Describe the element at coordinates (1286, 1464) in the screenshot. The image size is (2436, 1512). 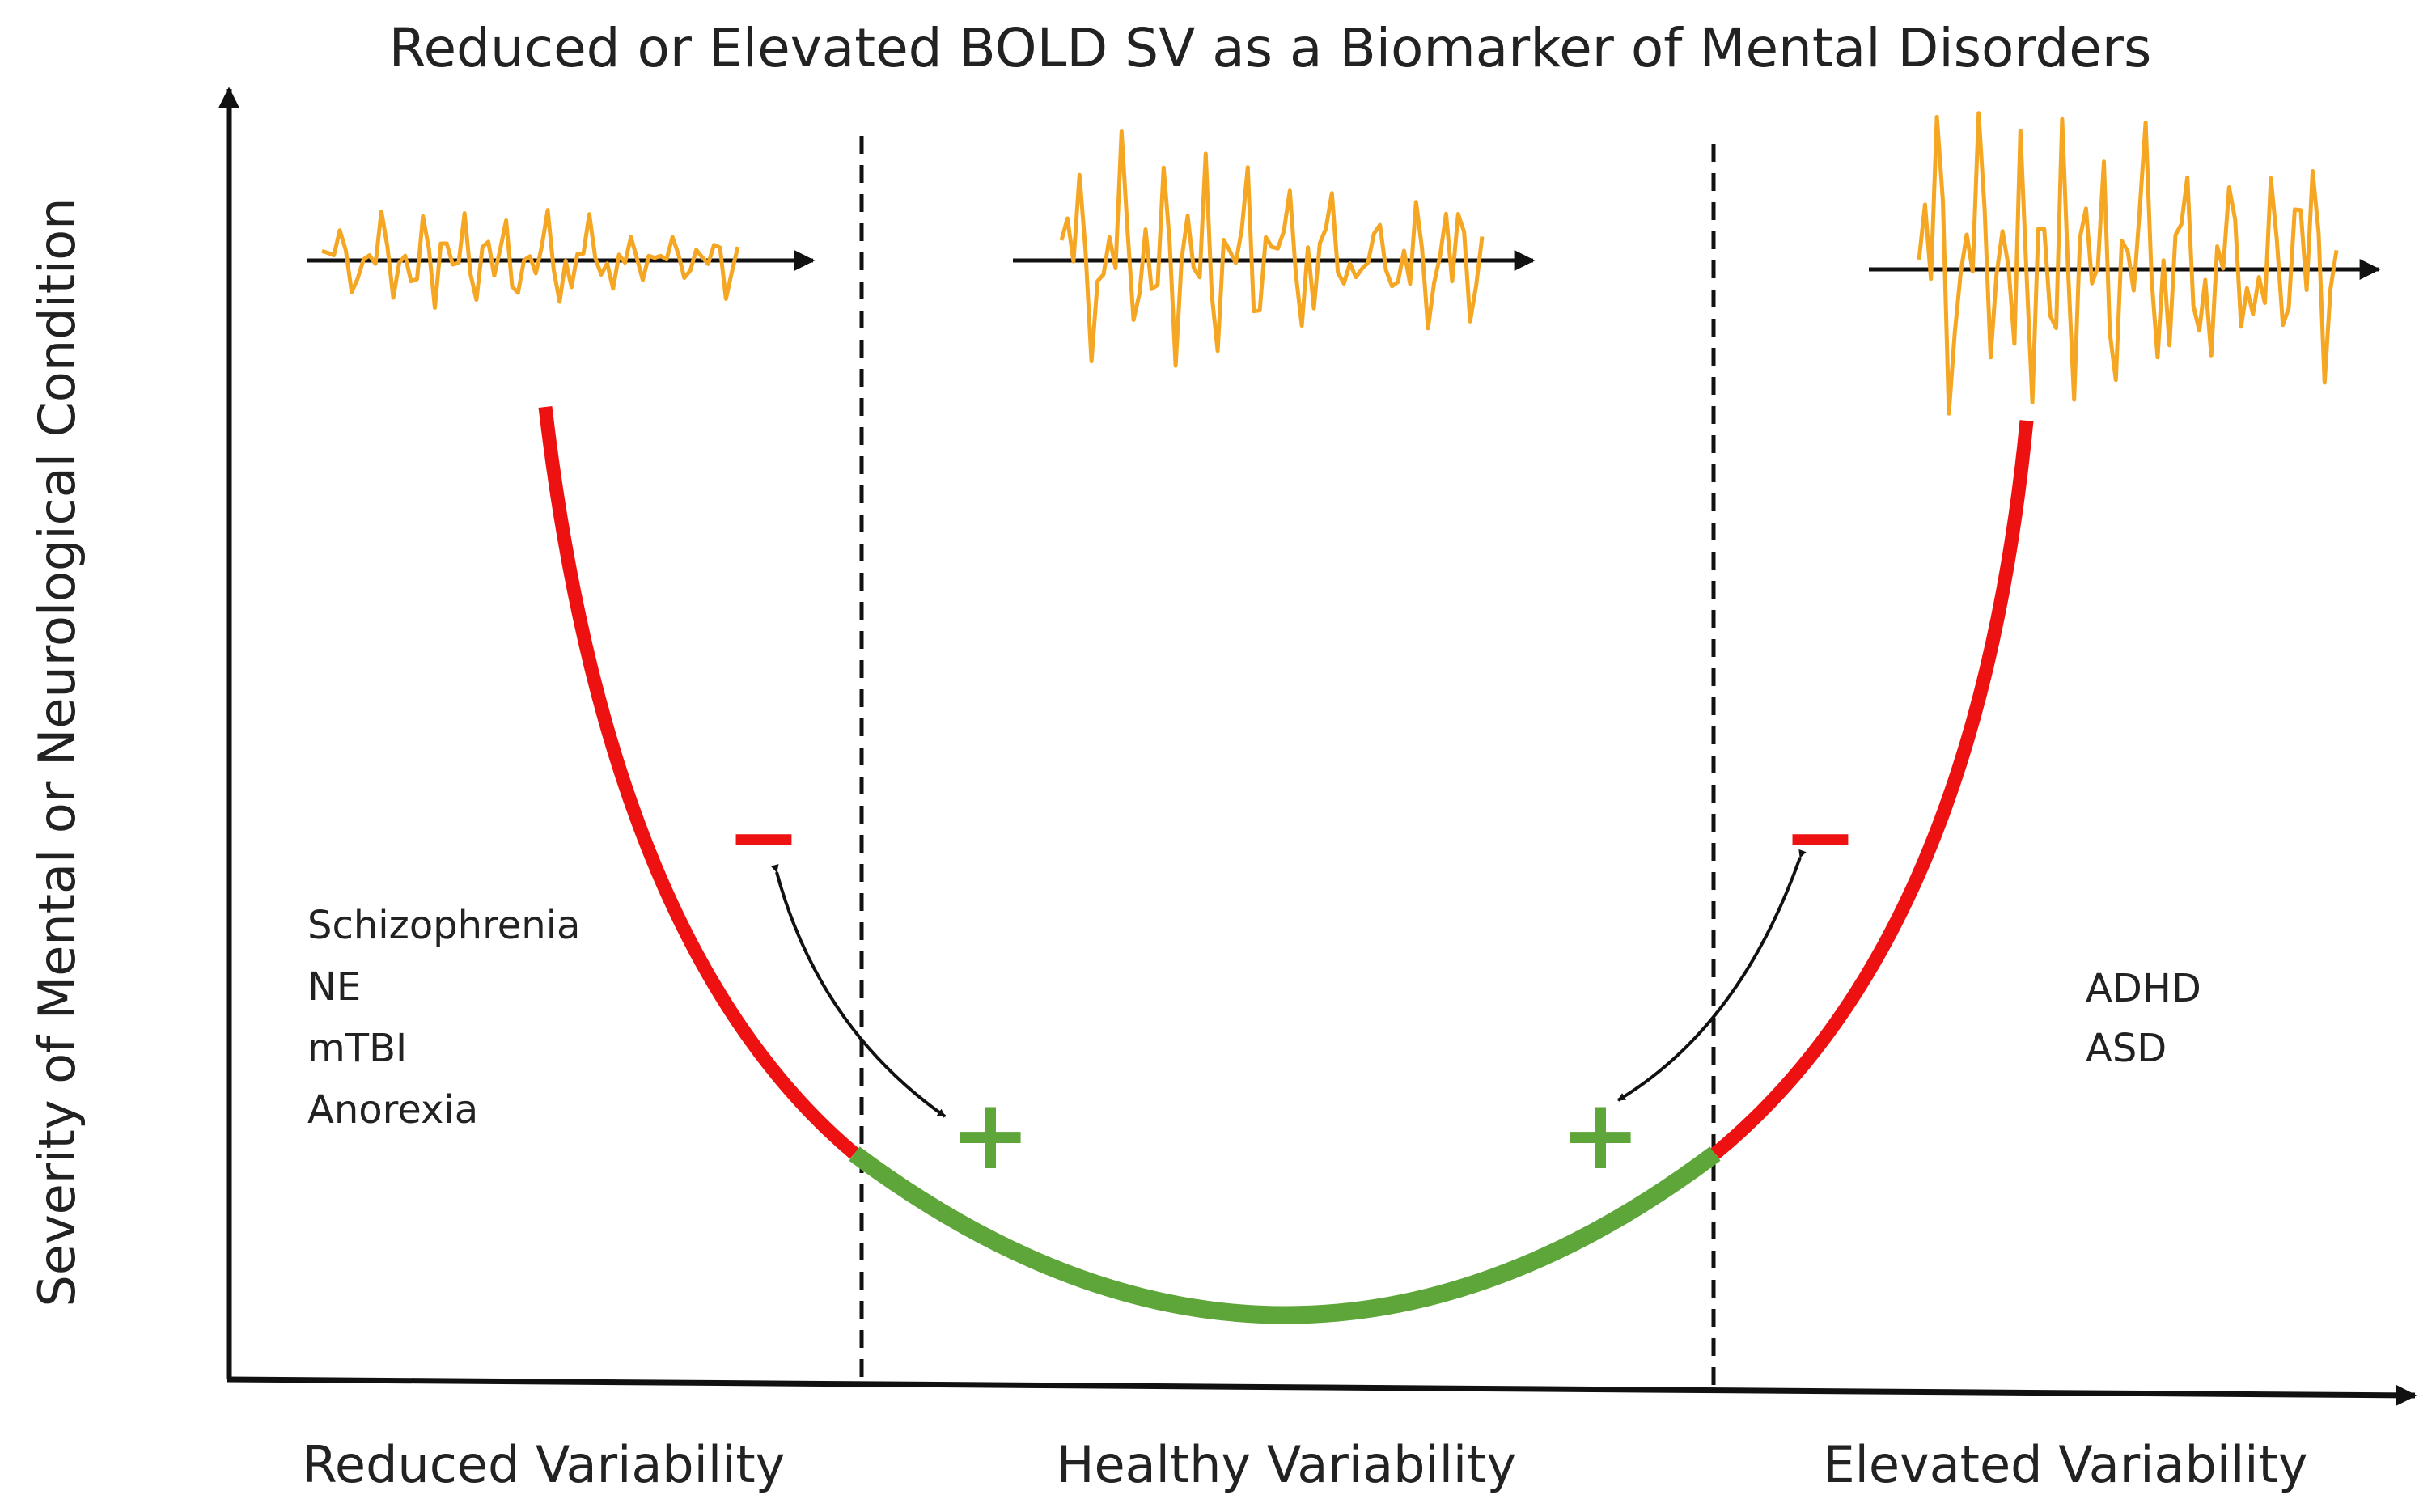
I see `category-healthy: Healthy Variability` at that location.